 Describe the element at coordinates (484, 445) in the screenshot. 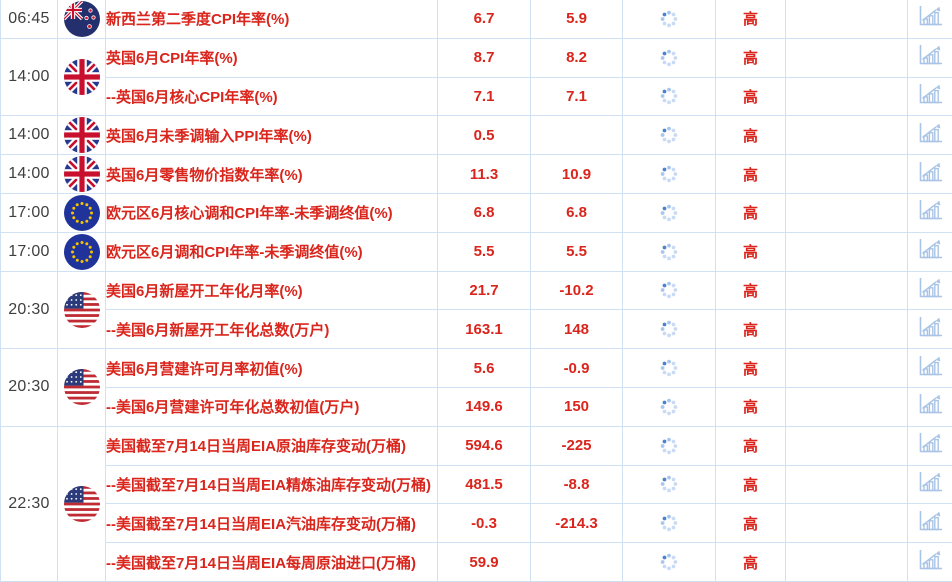

I see `previous-value: 594.6` at that location.